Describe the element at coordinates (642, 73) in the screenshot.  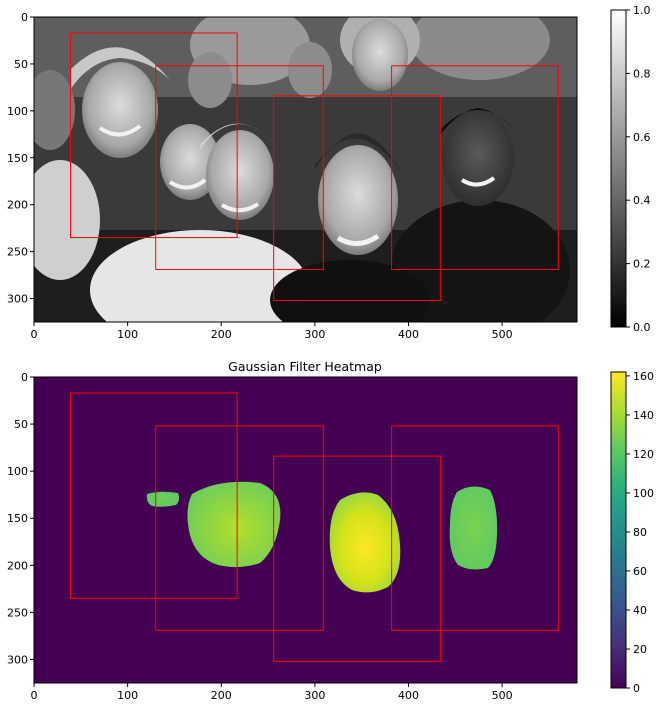
I see `colorbar-tick-label: 0.8` at that location.